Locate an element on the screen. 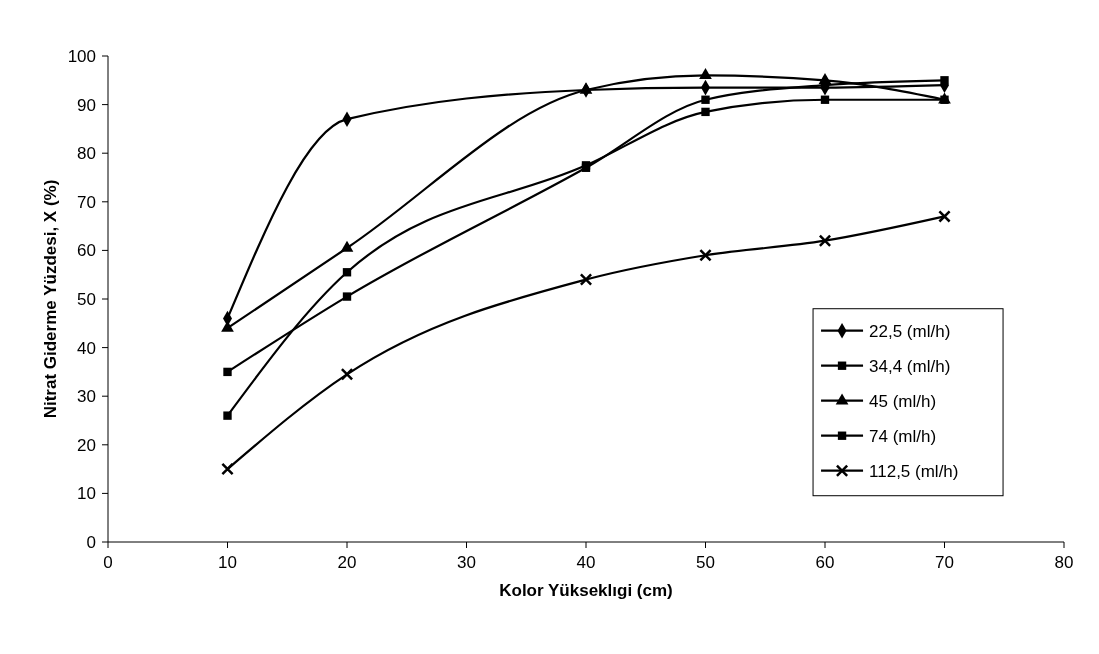  y-tick-label: 0 is located at coordinates (91, 542).